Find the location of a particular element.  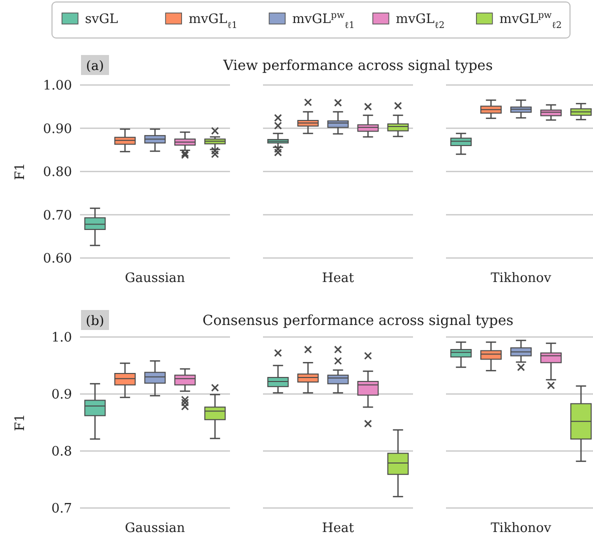

y-tick-label: 1.0 is located at coordinates (61, 338).